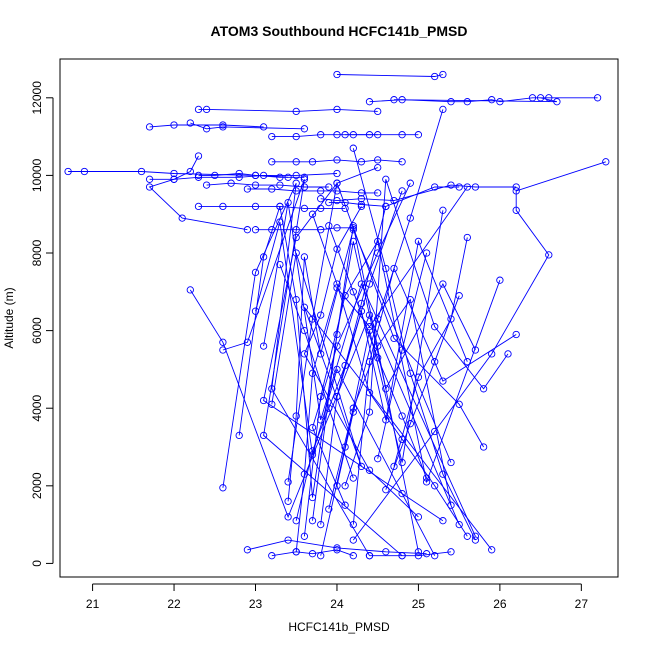 This screenshot has width=650, height=650. What do you see at coordinates (582, 604) in the screenshot?
I see `x-tick-label: 27` at bounding box center [582, 604].